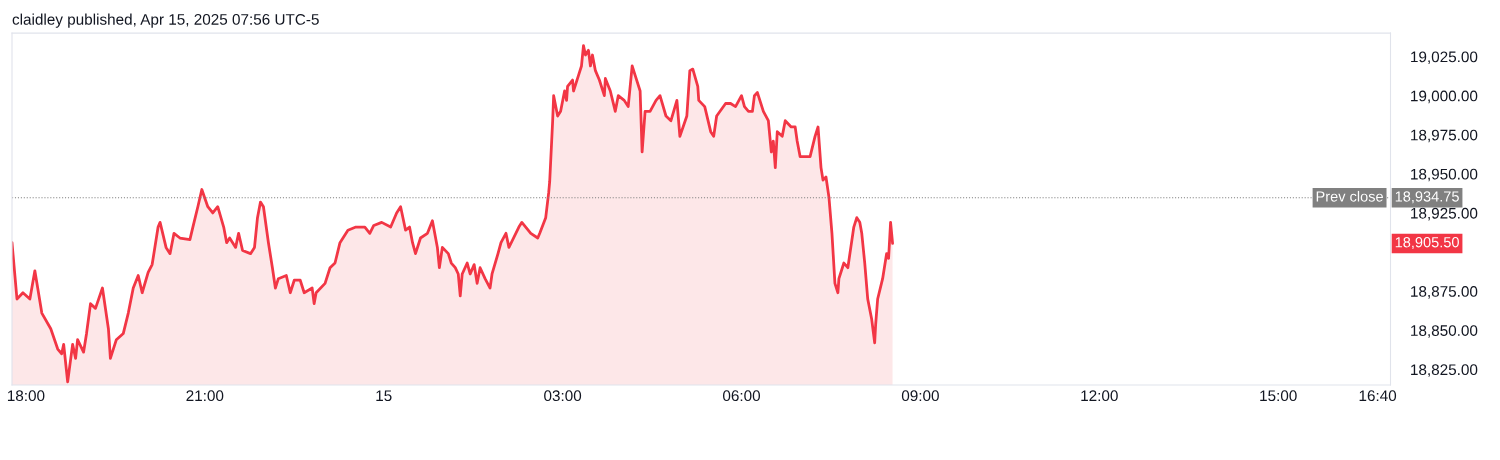 The height and width of the screenshot is (460, 1500). I want to click on y-tick-label: 18,825.00, so click(1444, 370).